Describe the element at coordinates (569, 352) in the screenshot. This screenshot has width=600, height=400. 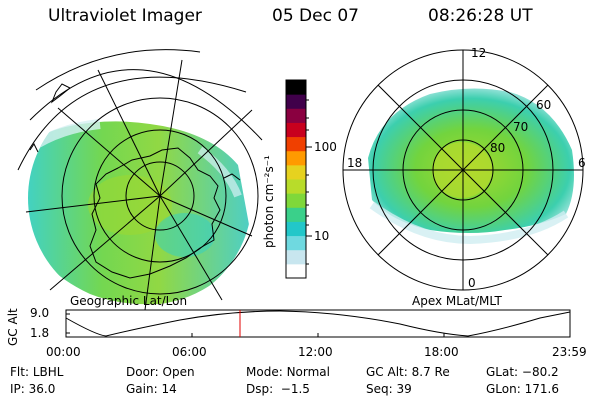
I see `orbit-xtick-2359: 23:59` at that location.